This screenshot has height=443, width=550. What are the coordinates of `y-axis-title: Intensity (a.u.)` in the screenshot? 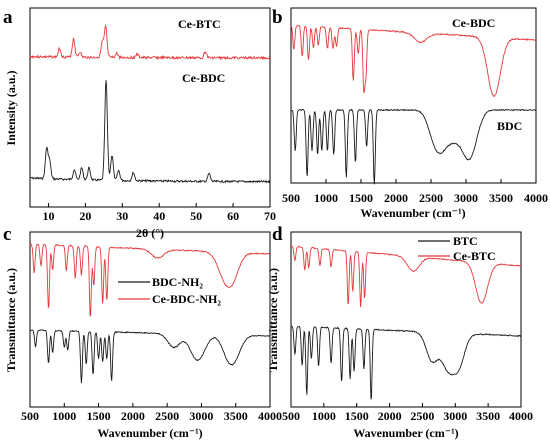 It's located at (11, 107).